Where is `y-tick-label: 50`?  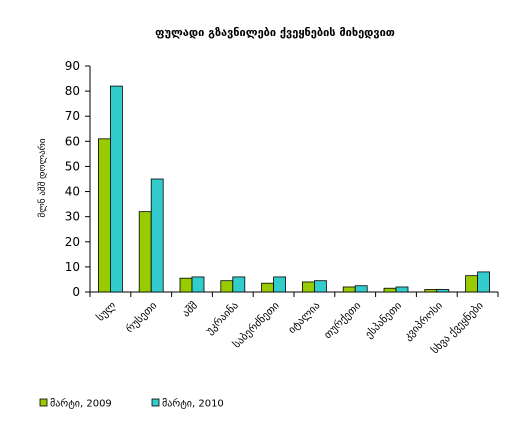
y-tick-label: 50 is located at coordinates (72, 166).